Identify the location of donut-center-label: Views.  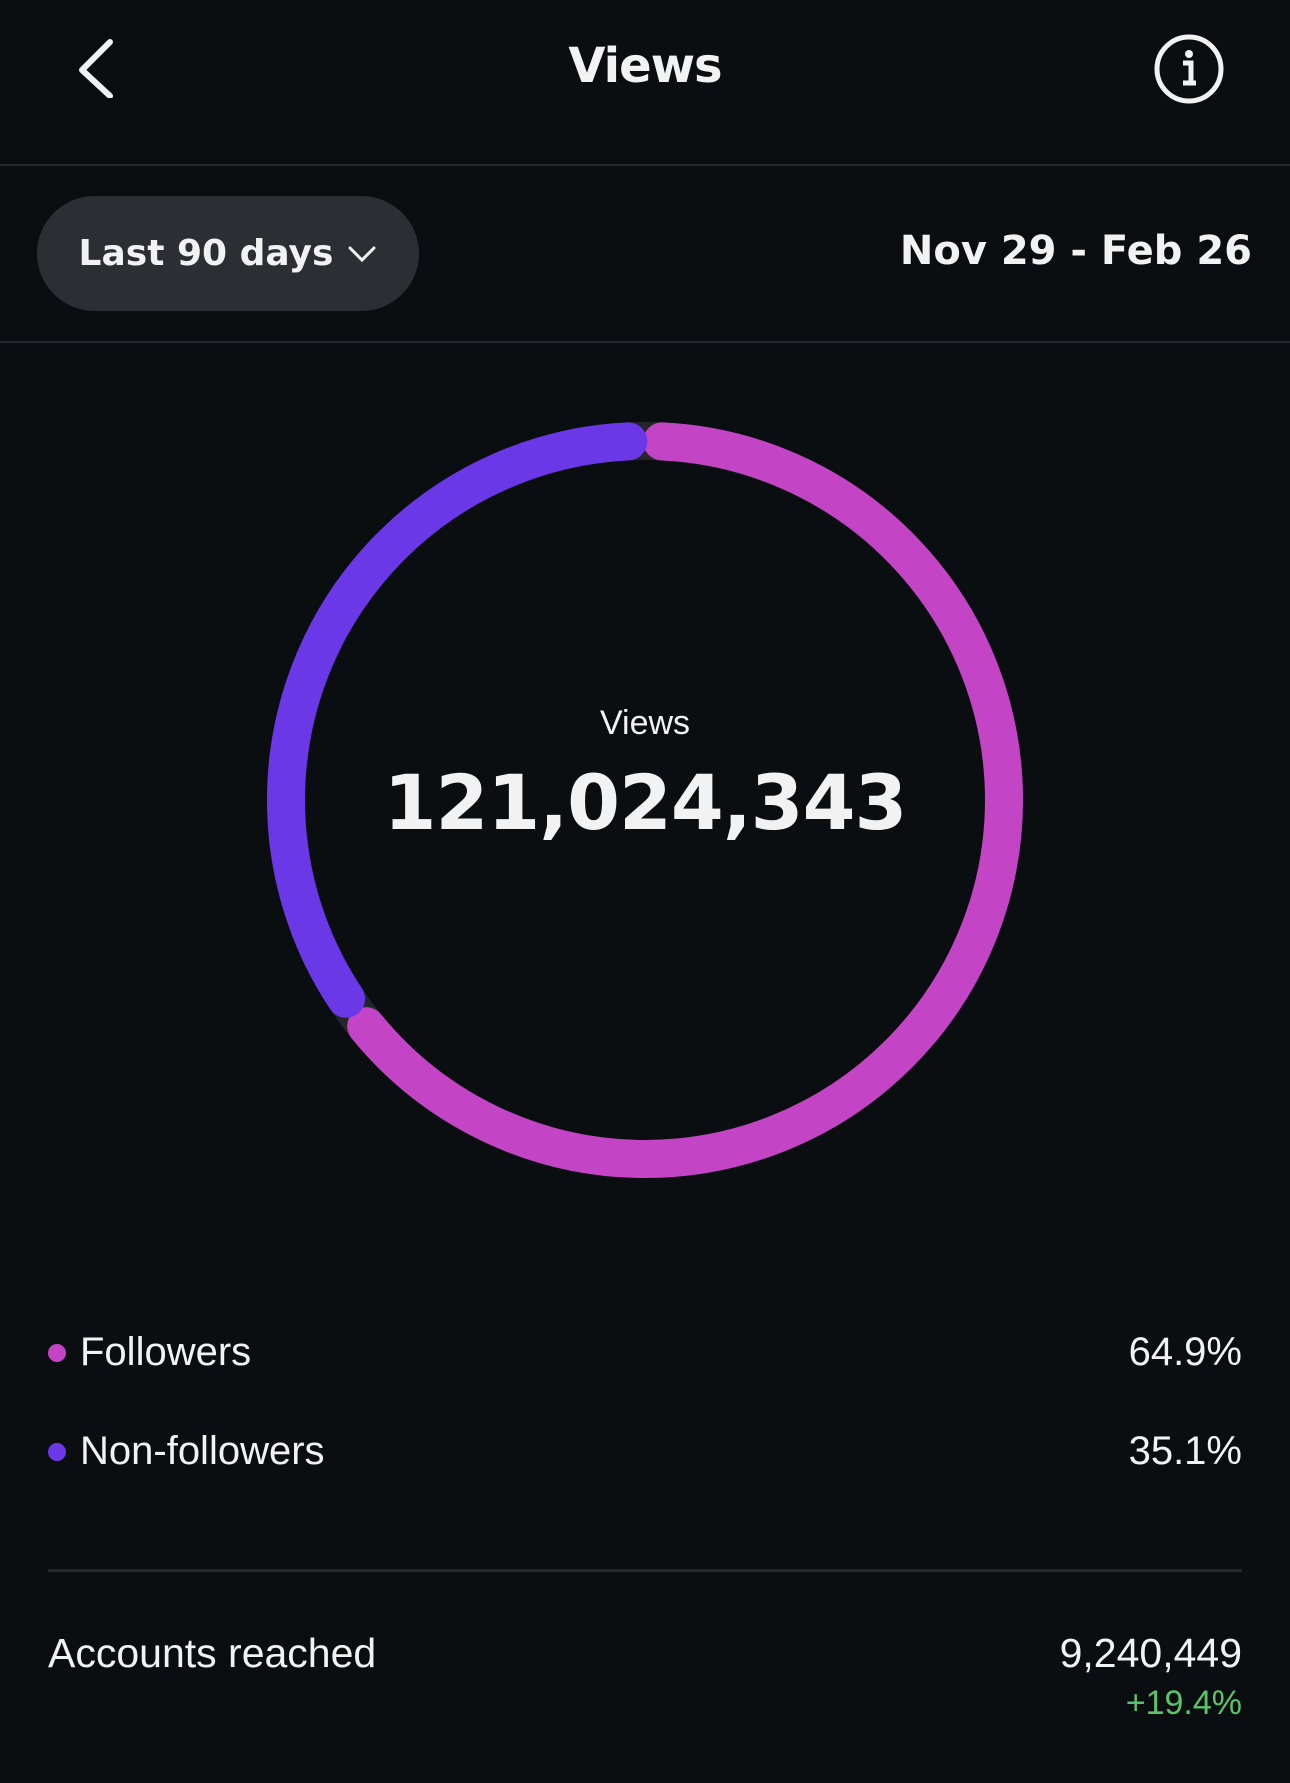
(645, 723).